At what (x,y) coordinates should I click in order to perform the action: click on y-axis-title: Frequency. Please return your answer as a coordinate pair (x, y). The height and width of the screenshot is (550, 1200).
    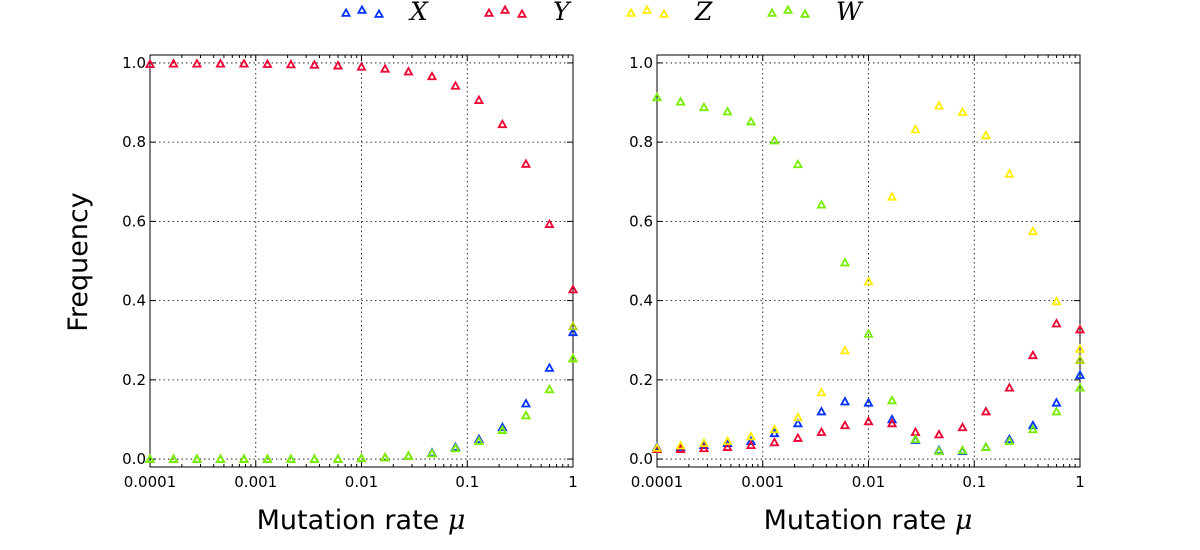
    Looking at the image, I should click on (78, 262).